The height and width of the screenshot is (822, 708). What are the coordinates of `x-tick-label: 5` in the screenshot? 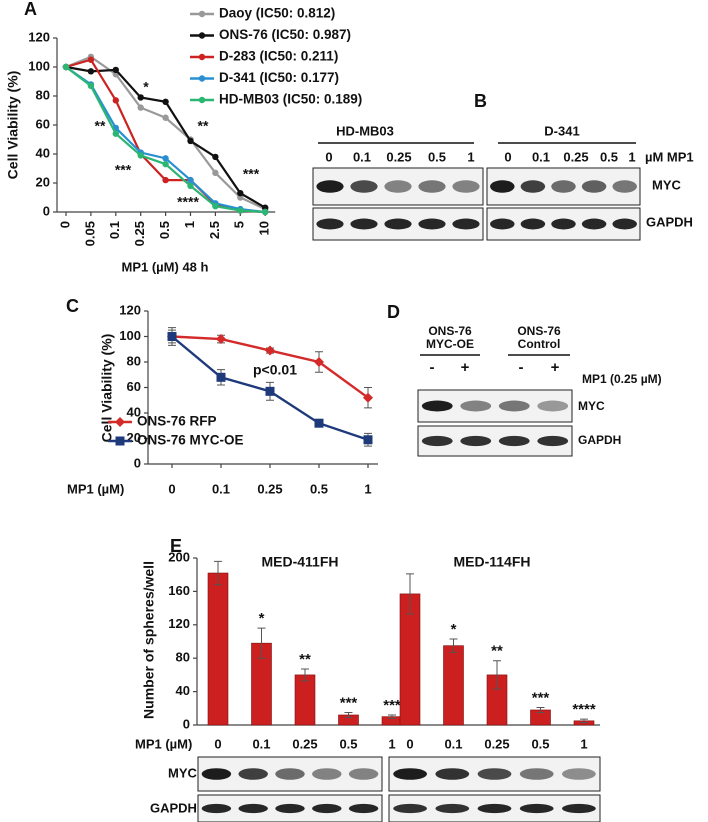 It's located at (239, 224).